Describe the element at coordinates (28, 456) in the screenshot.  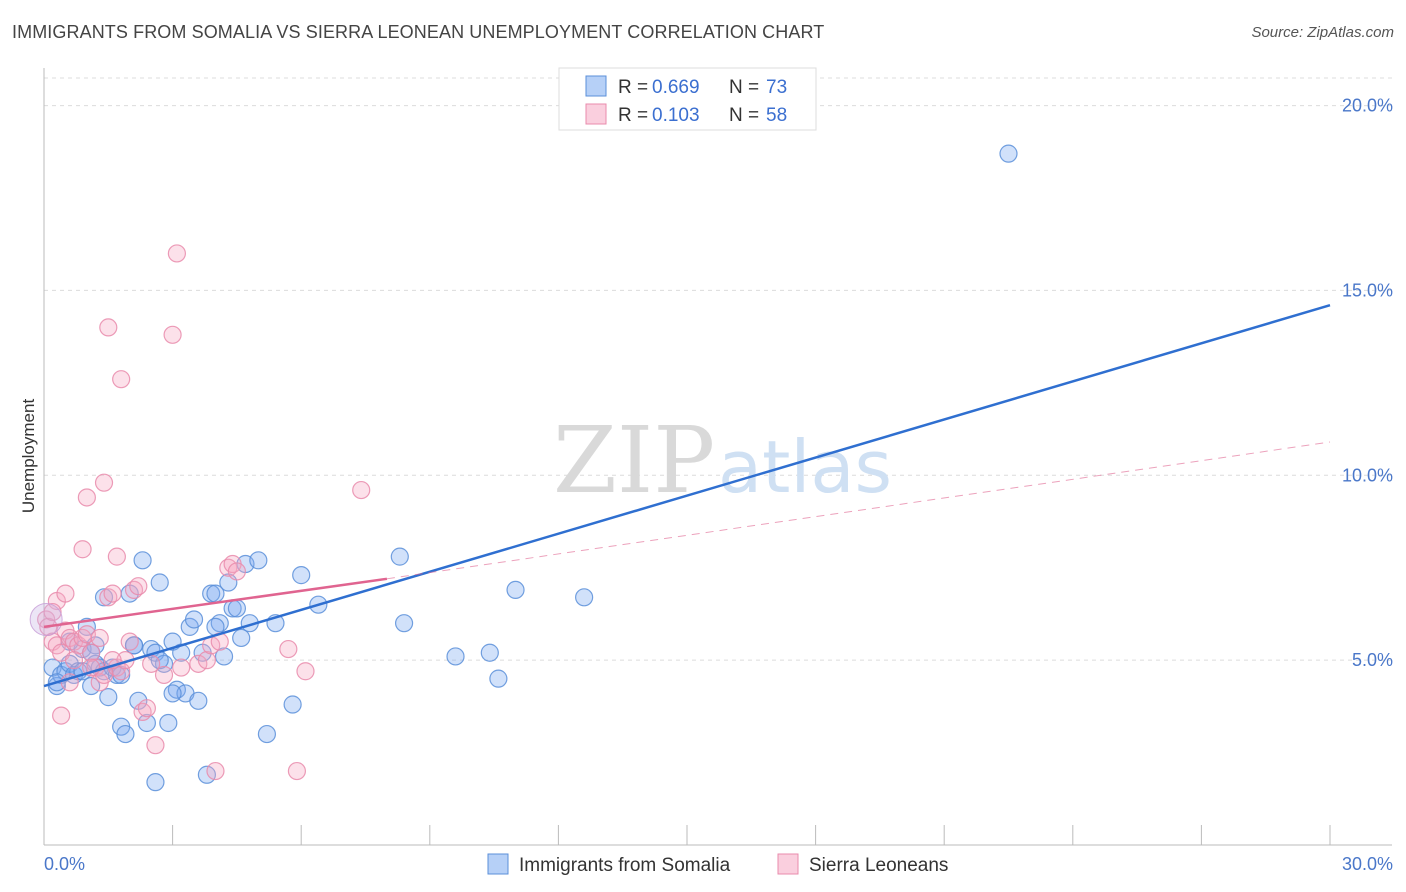
I see `y-axis-label: Unemployment` at that location.